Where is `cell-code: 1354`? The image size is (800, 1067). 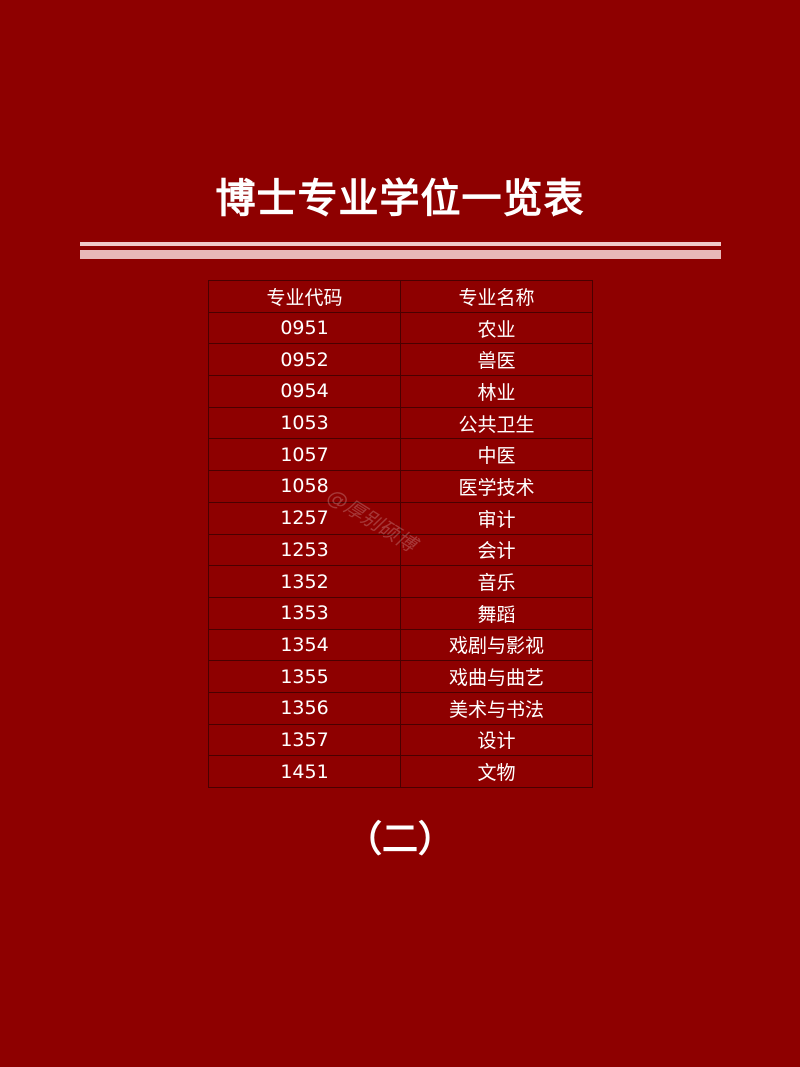 cell-code: 1354 is located at coordinates (304, 645).